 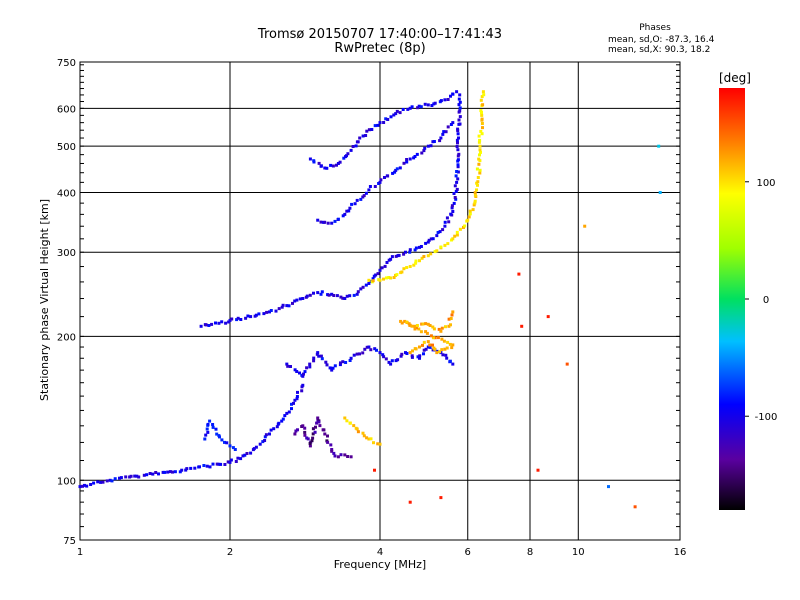 What do you see at coordinates (80, 552) in the screenshot?
I see `x-tick-label: 1` at bounding box center [80, 552].